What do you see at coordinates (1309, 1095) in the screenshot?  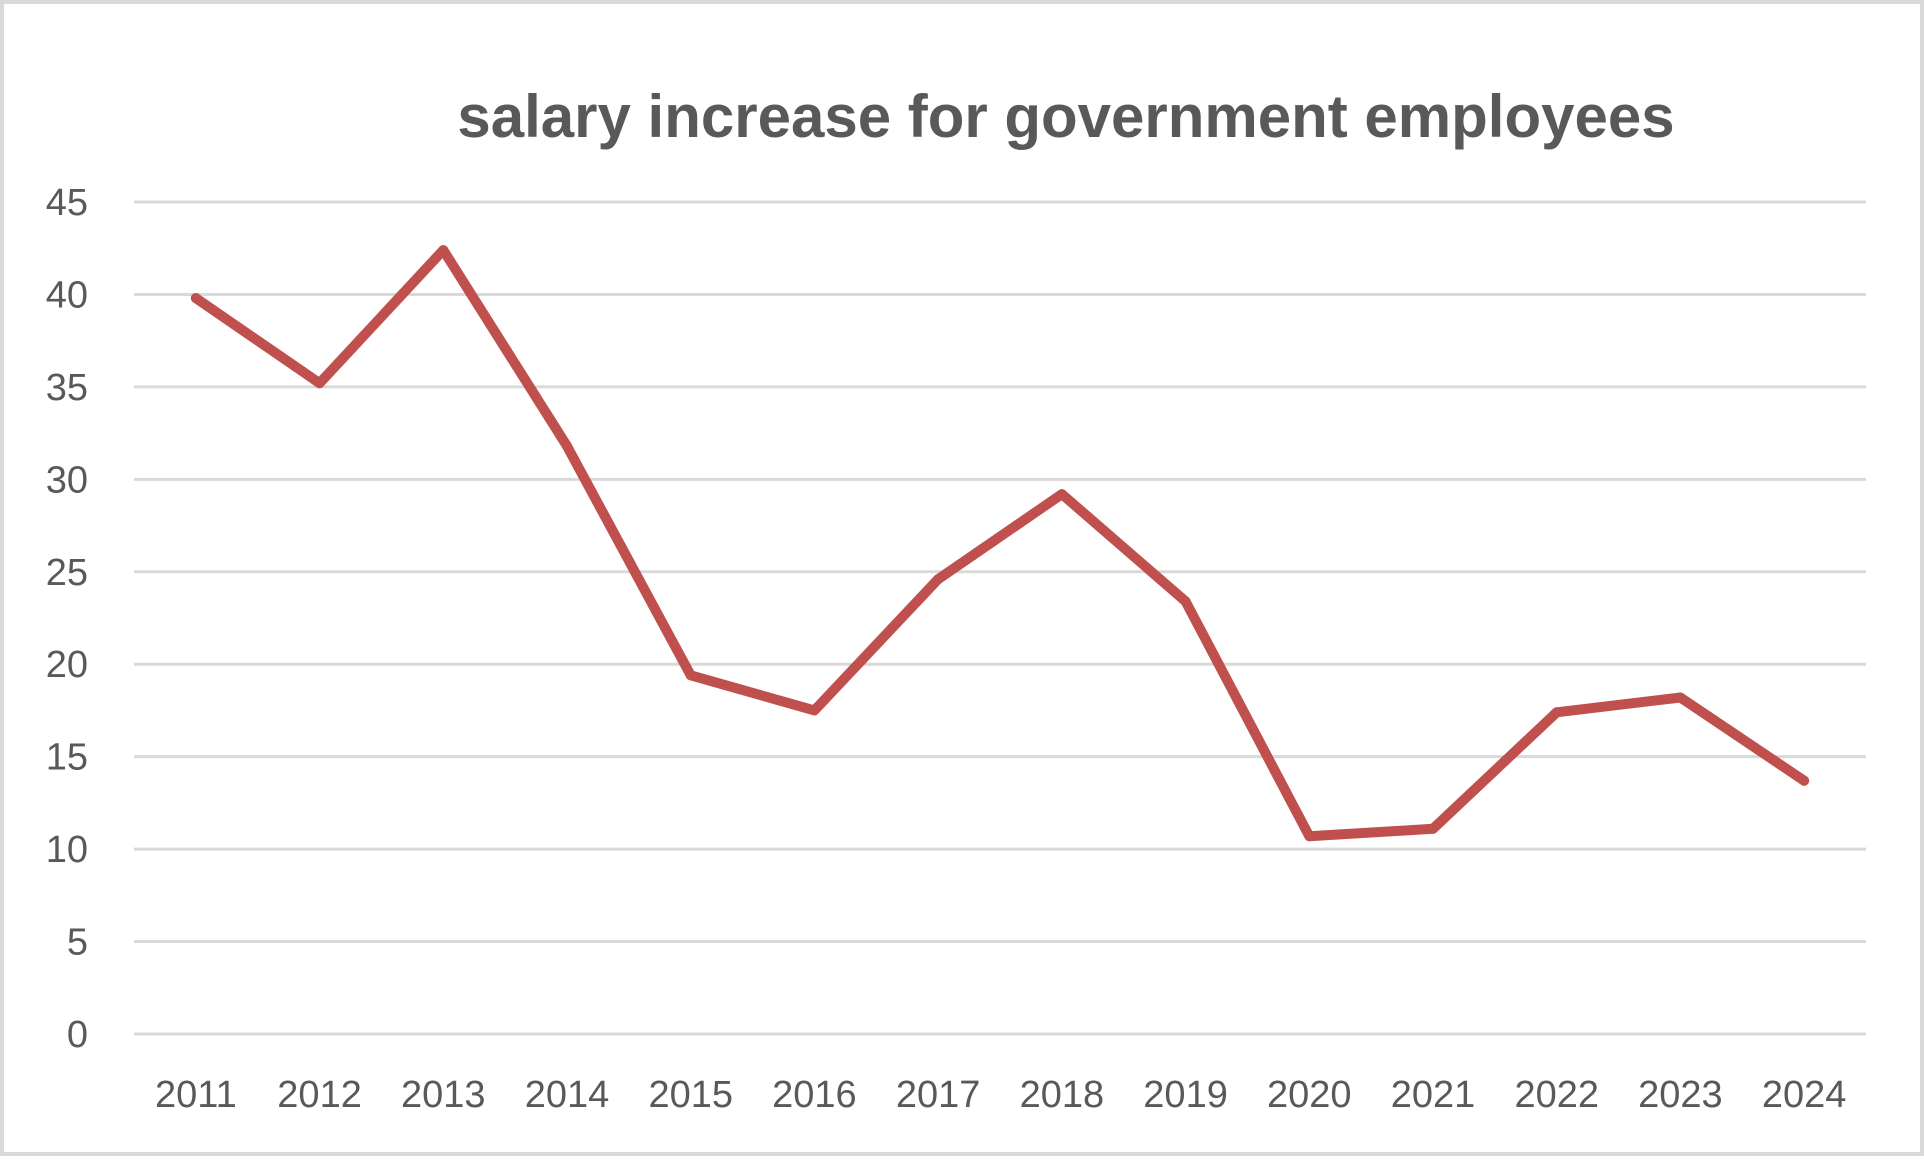 I see `x-tick-label: 2020` at bounding box center [1309, 1095].